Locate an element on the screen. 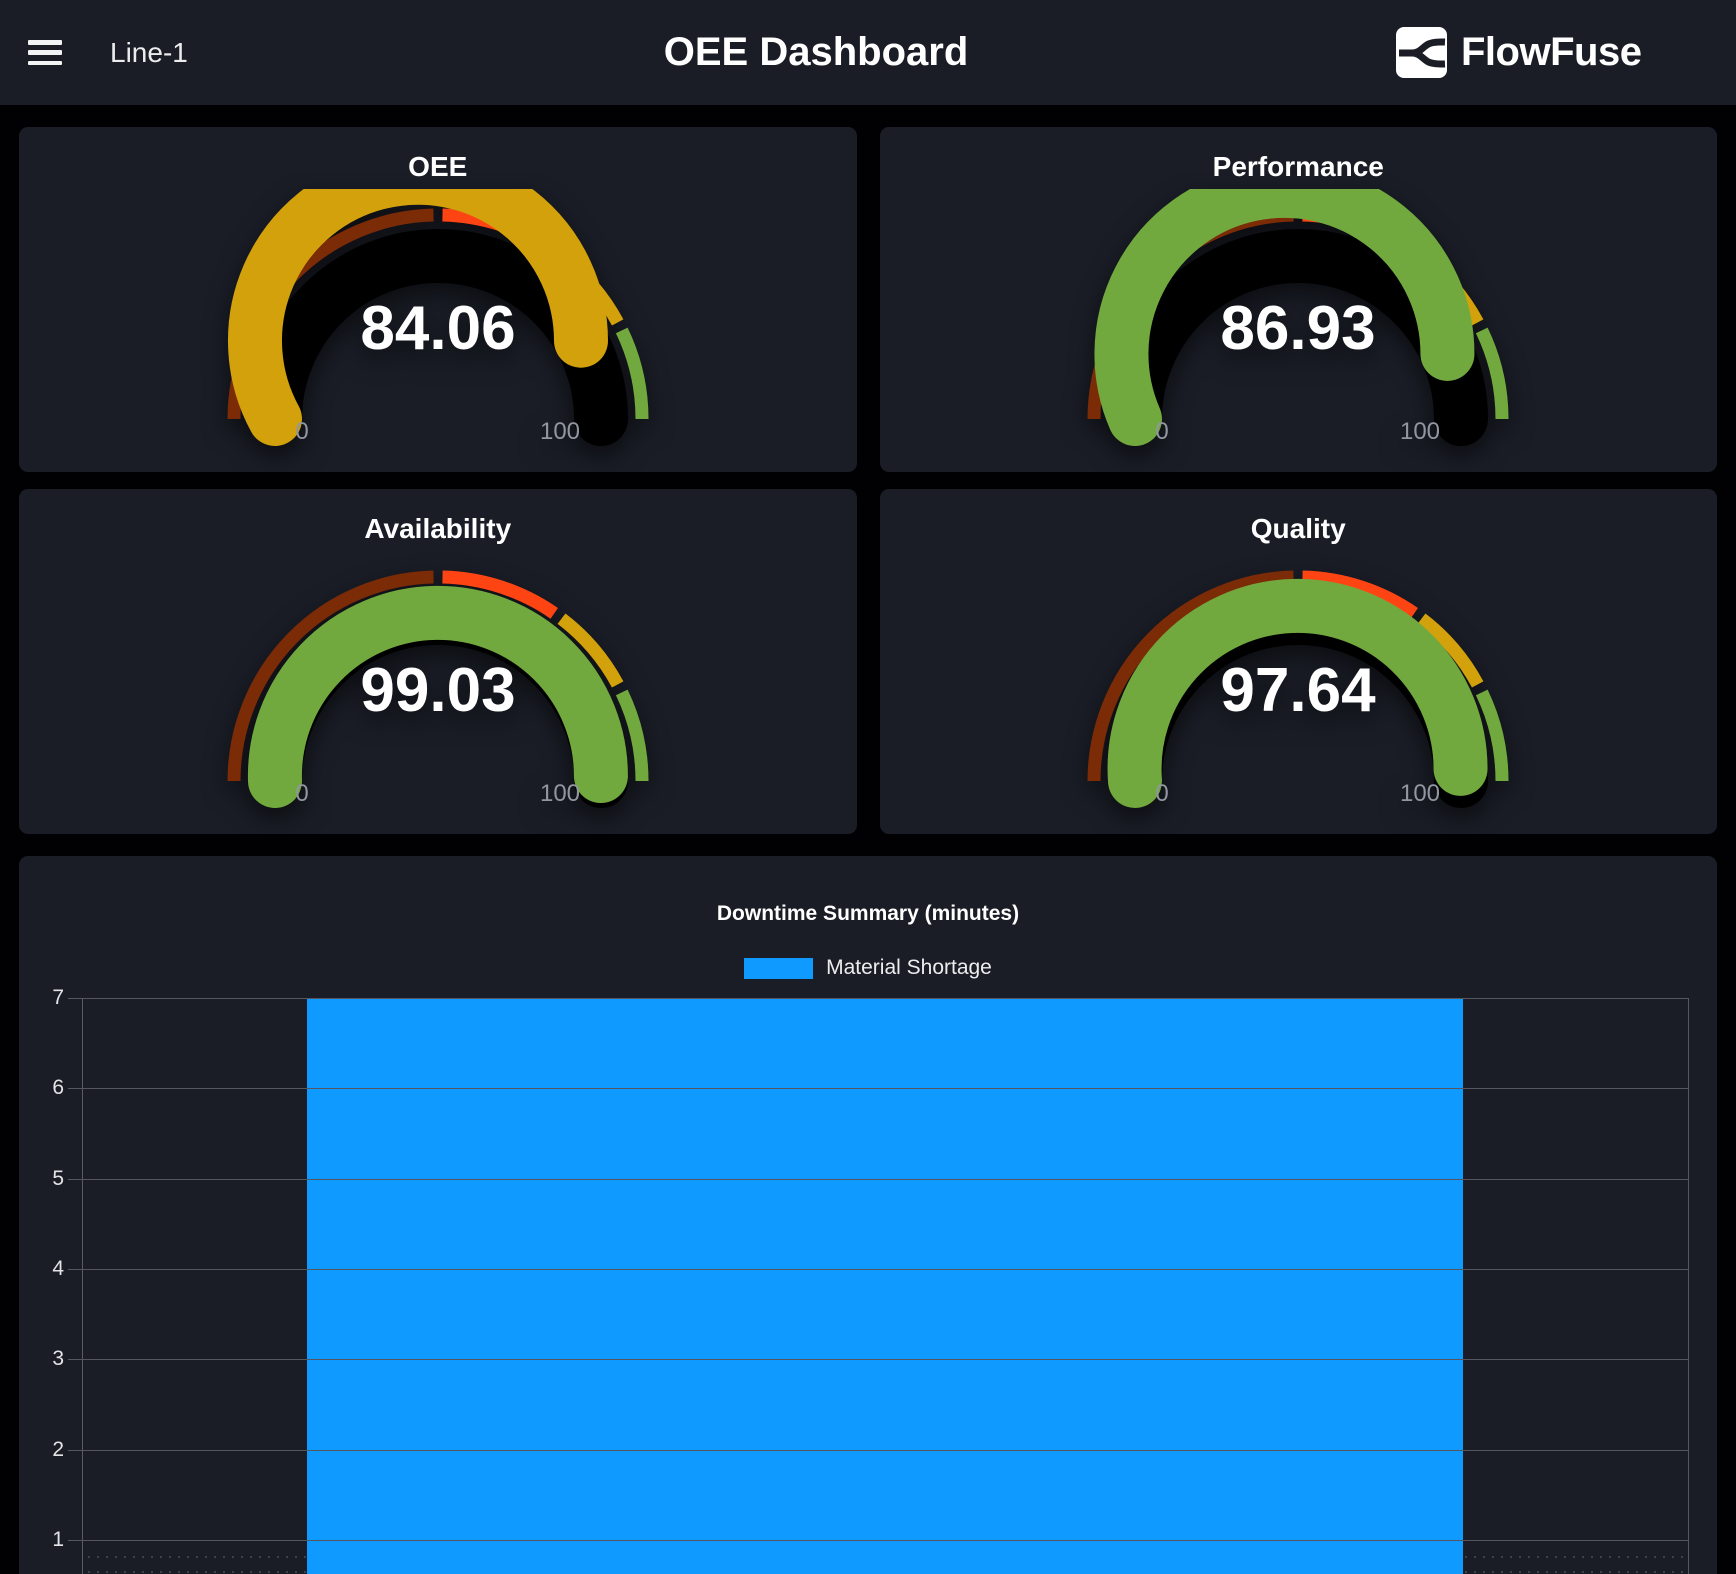 The height and width of the screenshot is (1574, 1736). y-axis-label-4: 4 is located at coordinates (58, 1268).